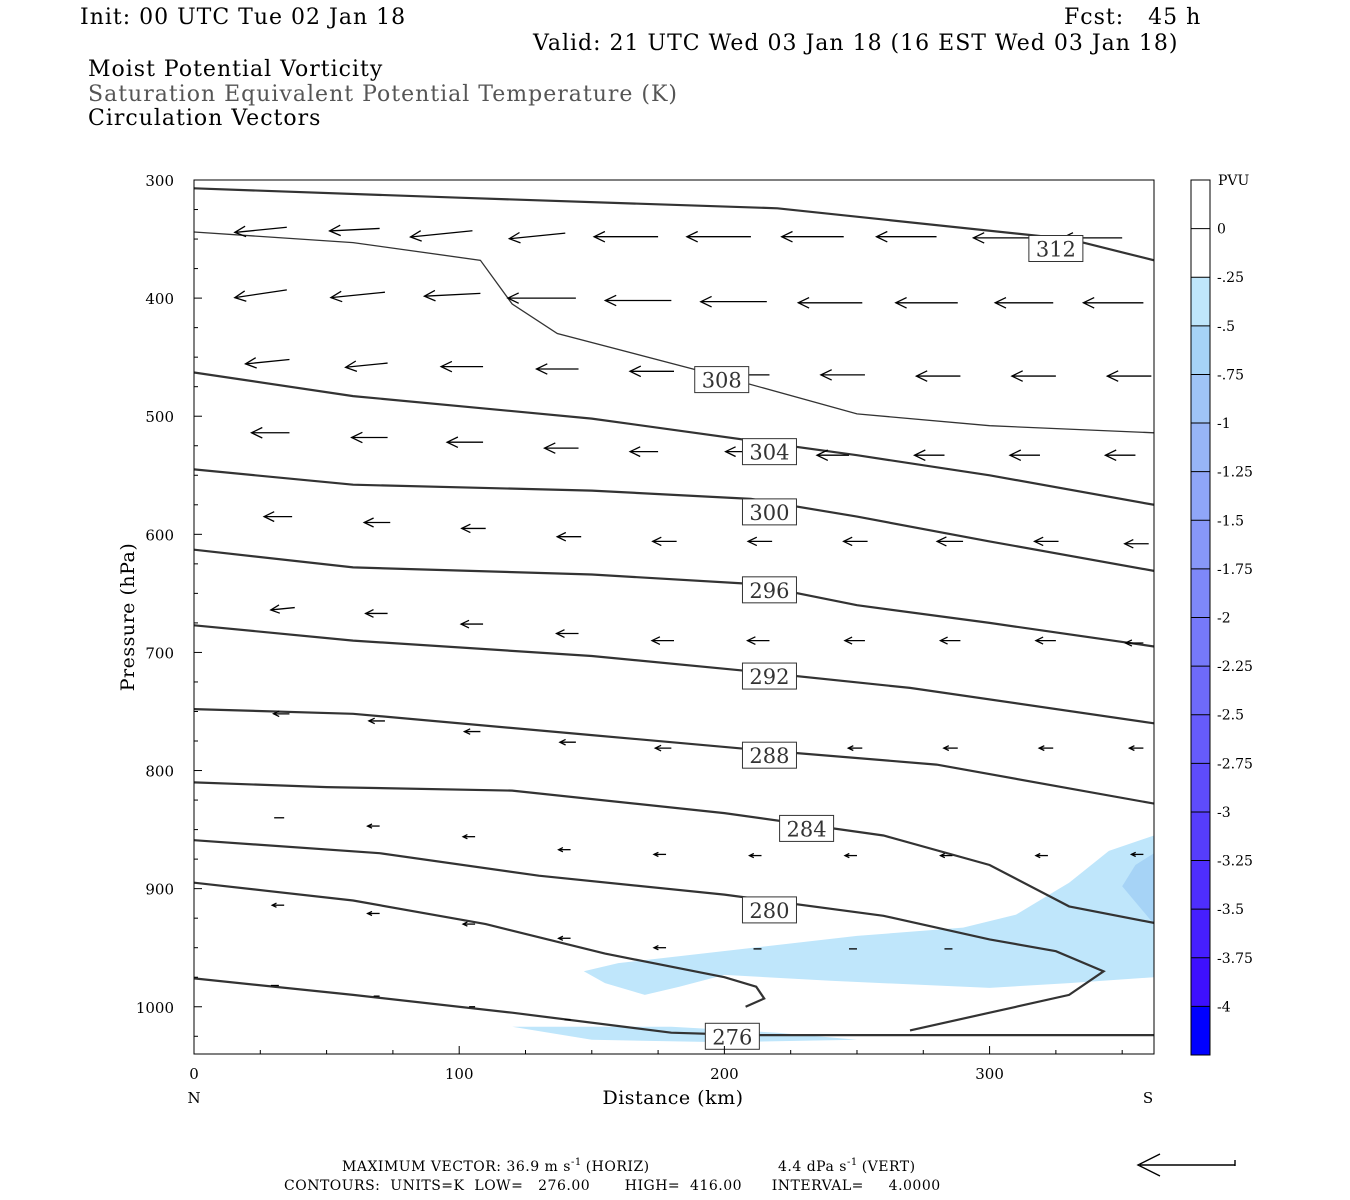  What do you see at coordinates (847, 1166) in the screenshot?
I see `max-vector-vert: 4.4 dPa s-1 (VERT)` at bounding box center [847, 1166].